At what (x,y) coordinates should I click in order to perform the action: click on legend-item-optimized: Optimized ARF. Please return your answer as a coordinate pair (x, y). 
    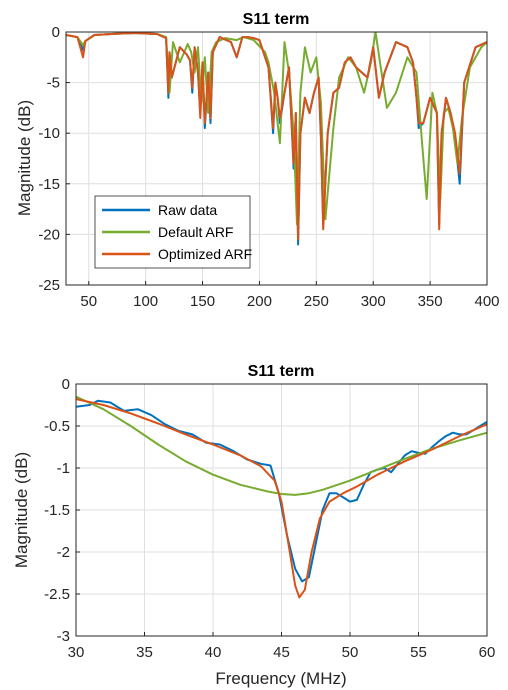
    Looking at the image, I should click on (177, 254).